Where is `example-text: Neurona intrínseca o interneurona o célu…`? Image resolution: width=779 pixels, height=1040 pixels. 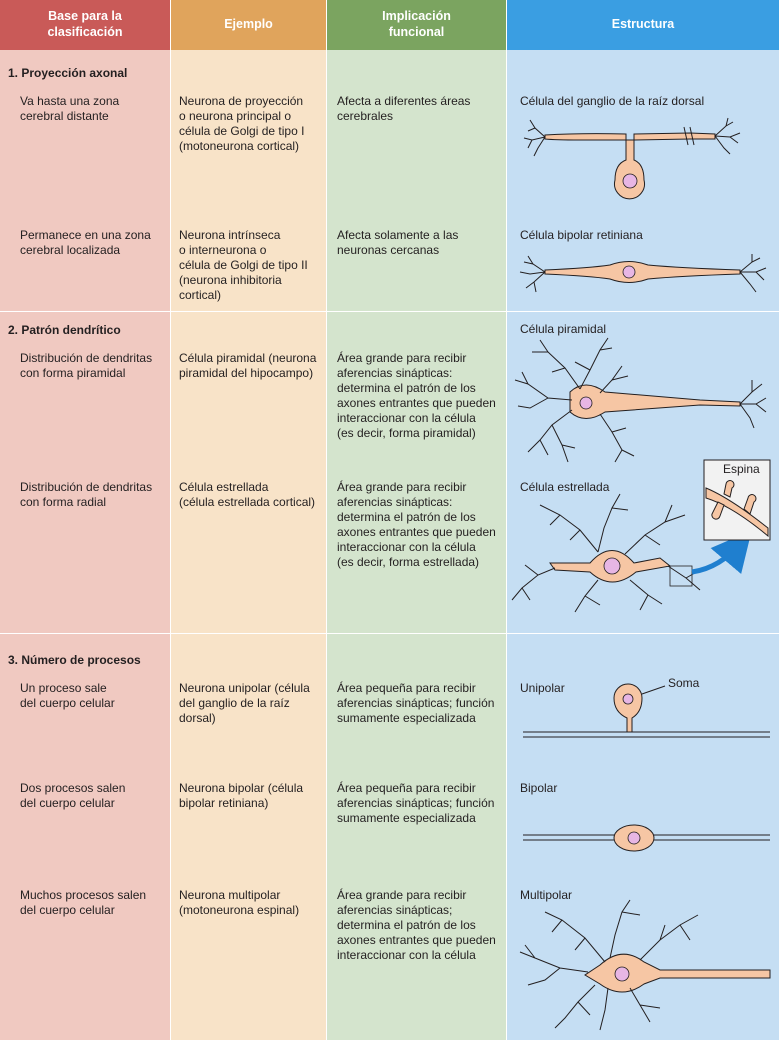 example-text: Neurona intrínseca o interneurona o célu… is located at coordinates (243, 265).